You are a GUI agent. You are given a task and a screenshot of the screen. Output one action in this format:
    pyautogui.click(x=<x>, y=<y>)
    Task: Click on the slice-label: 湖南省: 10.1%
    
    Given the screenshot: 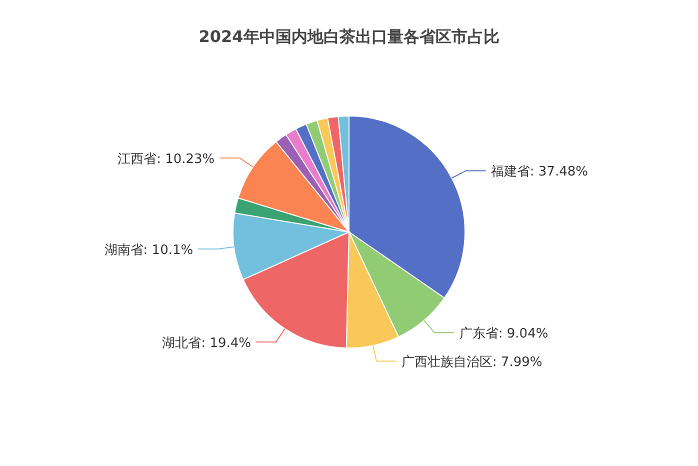 What is the action you would take?
    pyautogui.click(x=149, y=250)
    